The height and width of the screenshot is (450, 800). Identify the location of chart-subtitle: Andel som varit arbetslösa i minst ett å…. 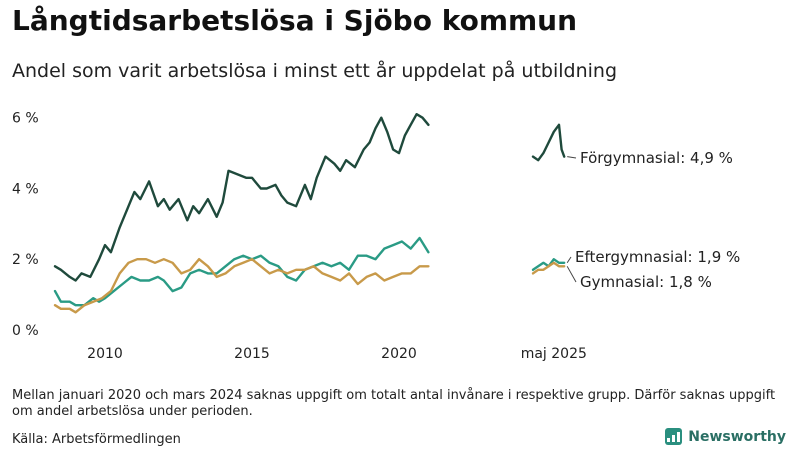
(315, 71).